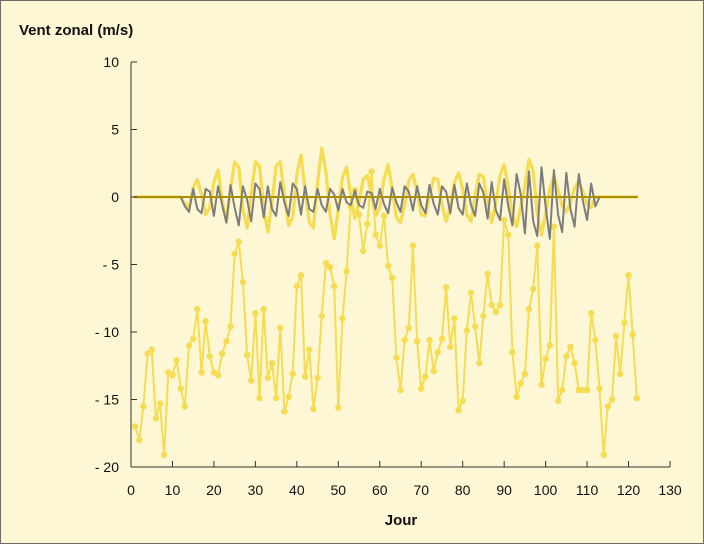 This screenshot has height=544, width=704. I want to click on x-tick-label: 80, so click(463, 490).